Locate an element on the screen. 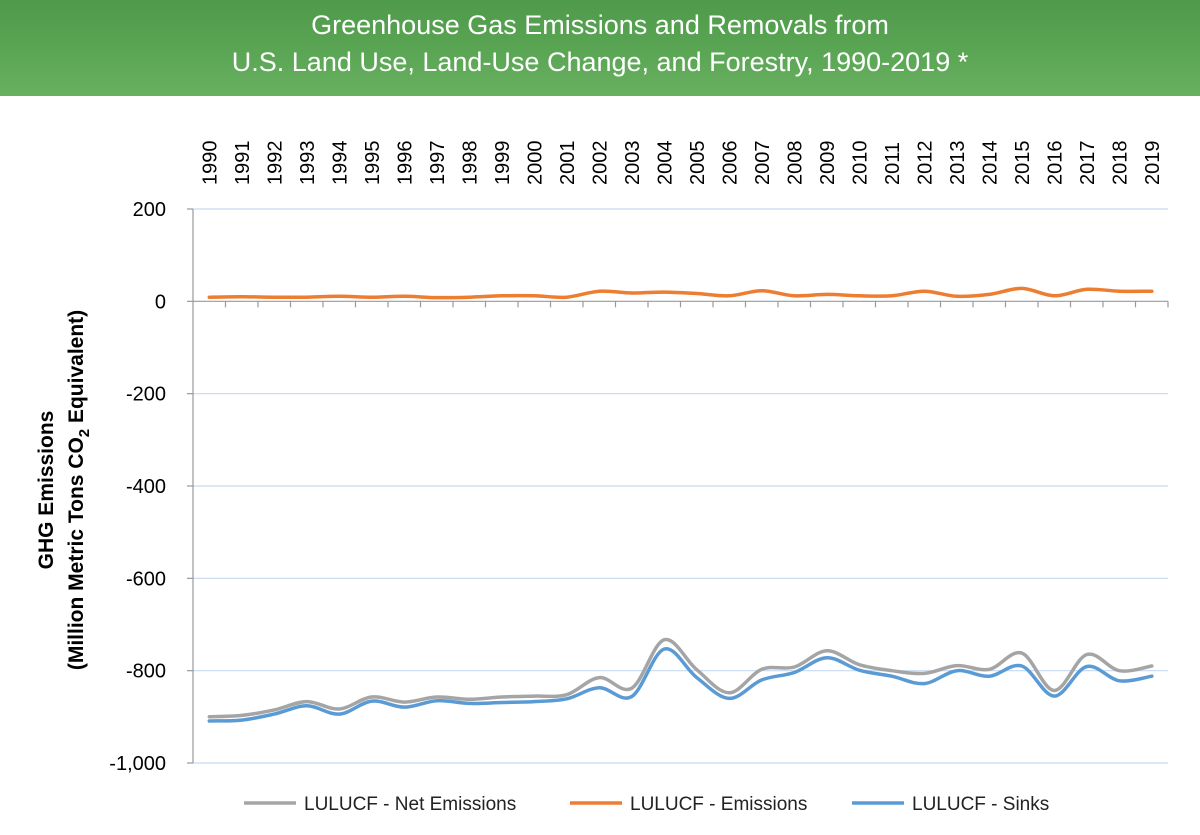 The image size is (1200, 835). y-tick-label: -400 is located at coordinates (146, 487).